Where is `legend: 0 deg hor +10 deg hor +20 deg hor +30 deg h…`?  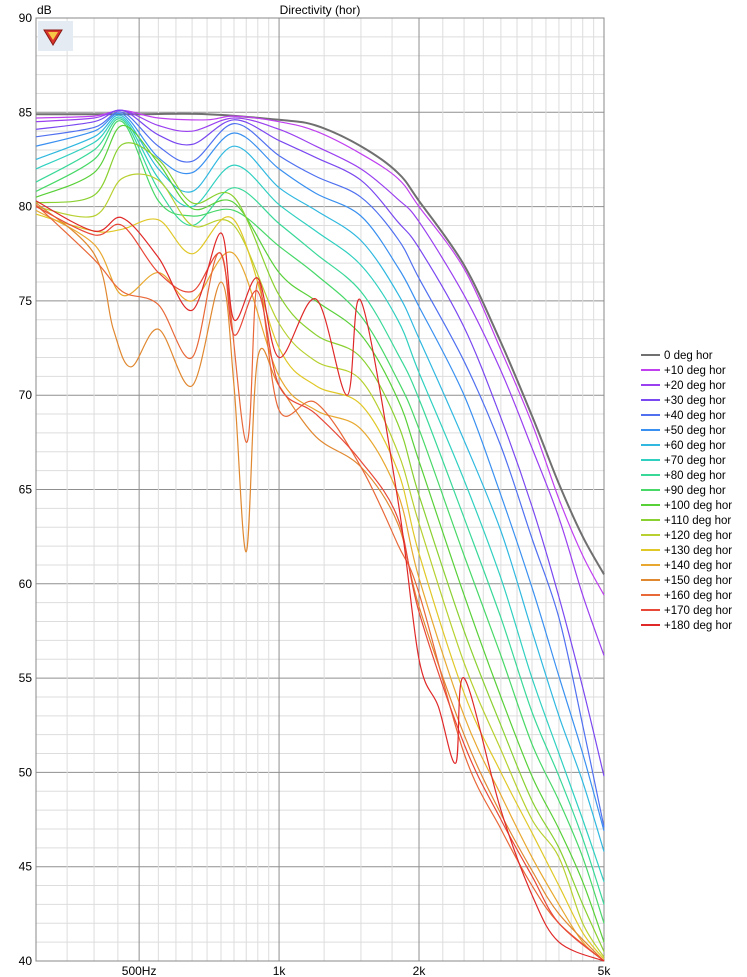
legend: 0 deg hor +10 deg hor +20 deg hor +30 deg h… is located at coordinates (686, 491).